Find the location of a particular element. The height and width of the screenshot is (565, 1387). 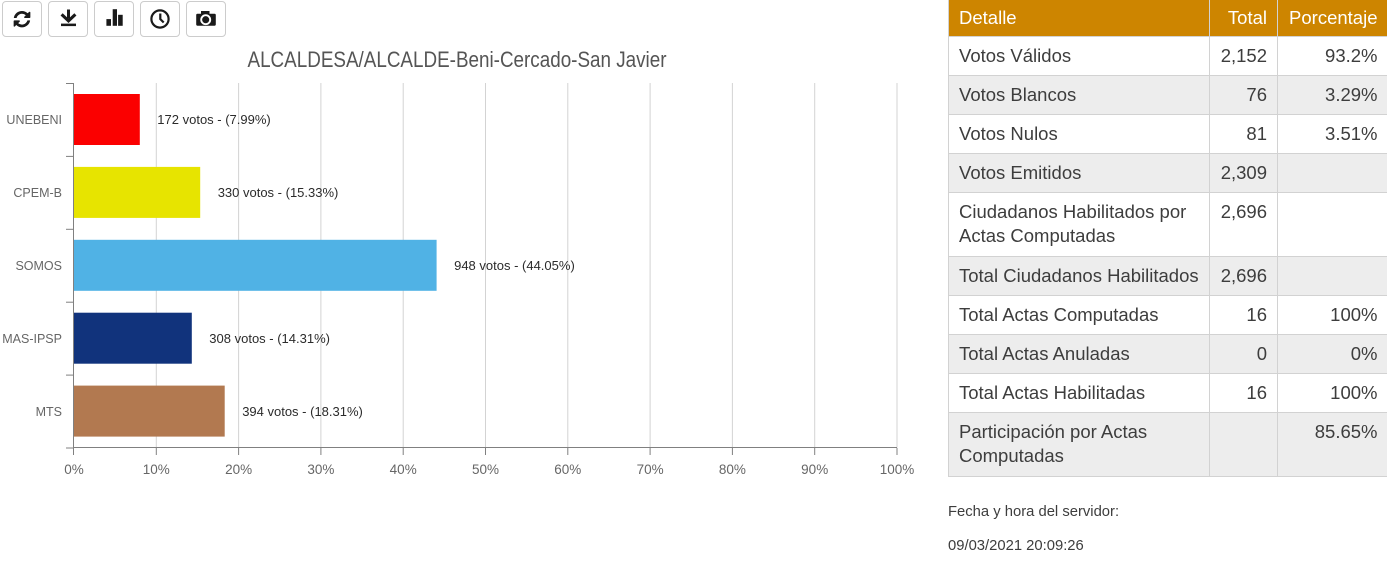

svg-text: 330 votos - (15.33%) is located at coordinates (278, 192).